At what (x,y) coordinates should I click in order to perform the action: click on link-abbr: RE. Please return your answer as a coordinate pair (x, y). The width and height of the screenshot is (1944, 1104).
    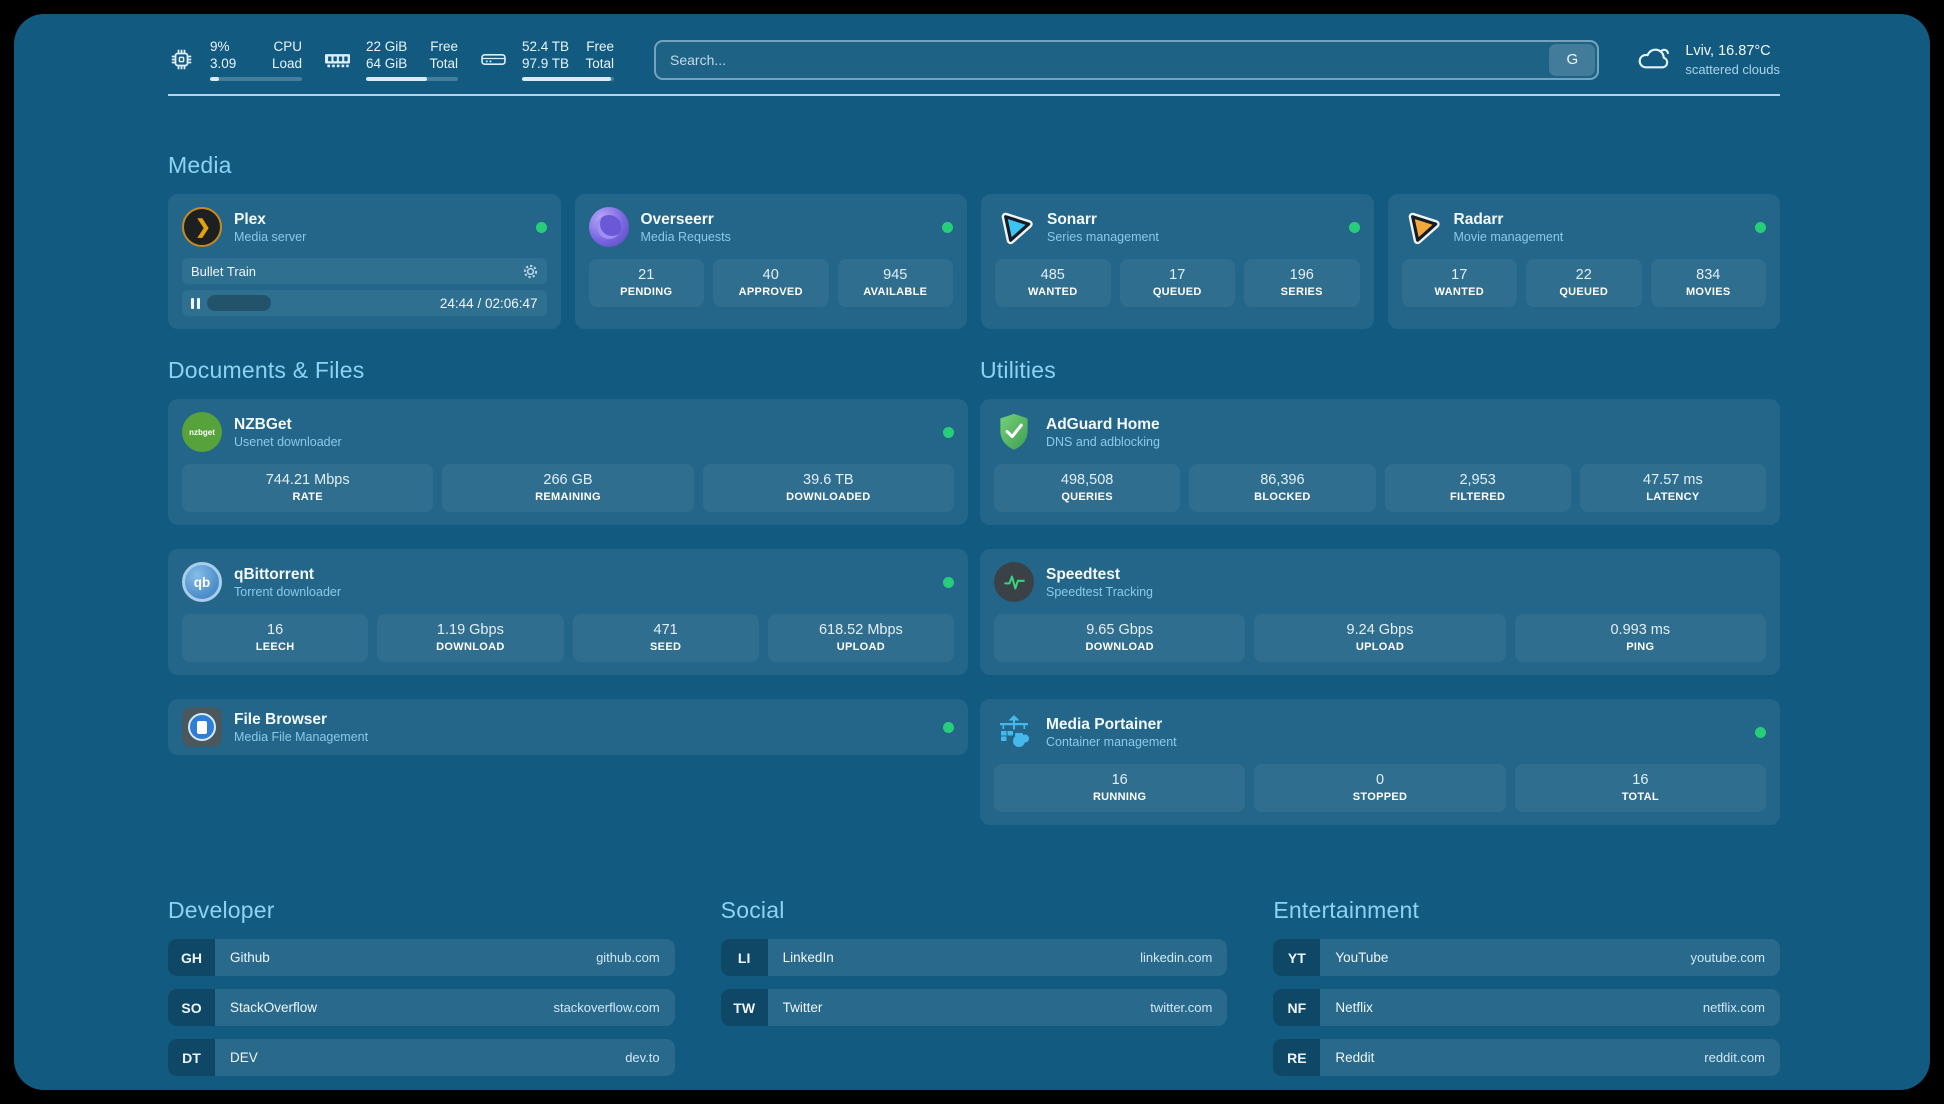
    Looking at the image, I should click on (1297, 1057).